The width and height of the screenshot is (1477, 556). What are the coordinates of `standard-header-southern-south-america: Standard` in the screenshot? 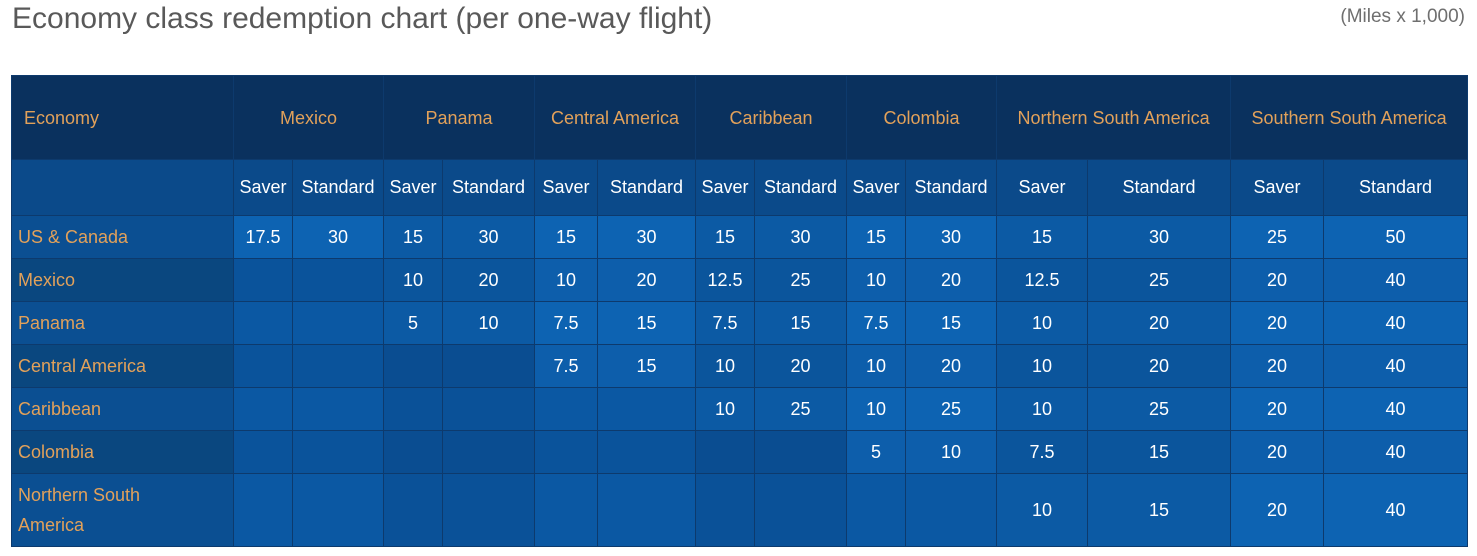 It's located at (1396, 187).